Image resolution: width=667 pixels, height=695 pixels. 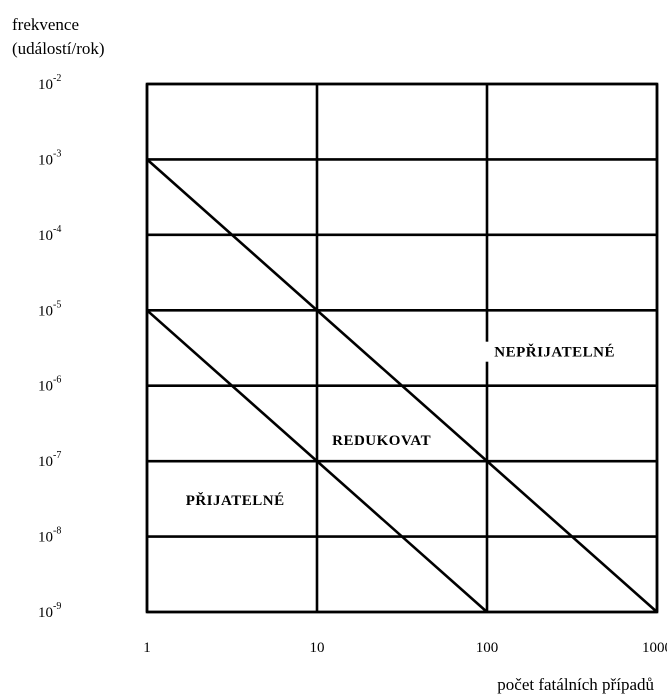 I want to click on y-tick-label: 10⁻⁷, so click(x=49, y=460).